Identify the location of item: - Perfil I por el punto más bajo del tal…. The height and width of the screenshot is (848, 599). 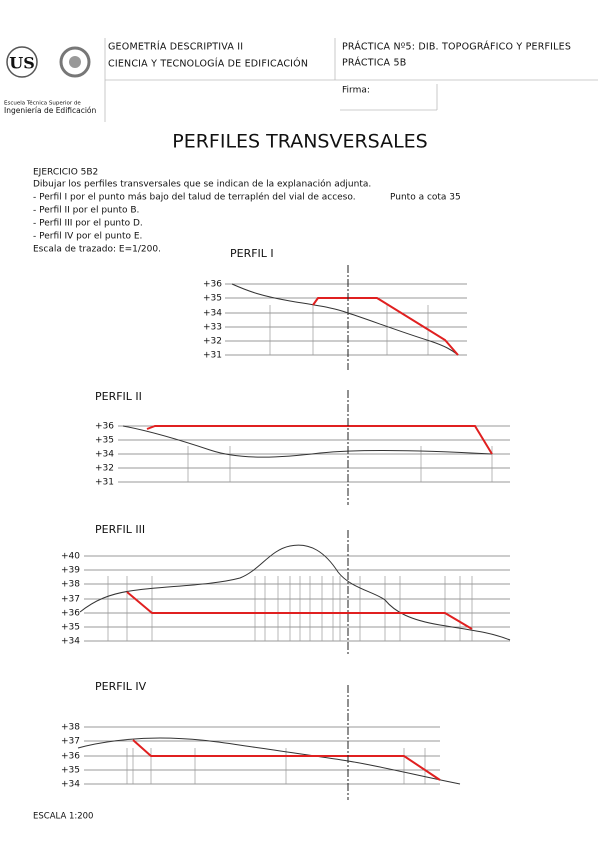
(194, 197).